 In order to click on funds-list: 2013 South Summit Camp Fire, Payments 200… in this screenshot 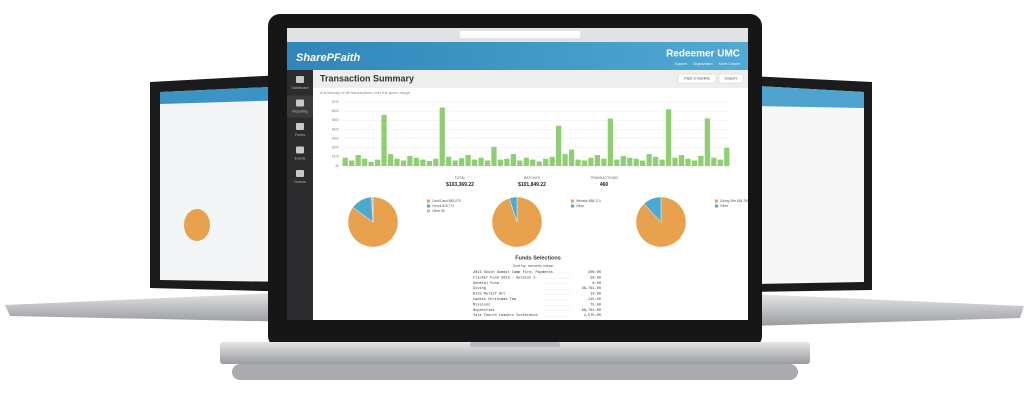, I will do `click(537, 294)`.